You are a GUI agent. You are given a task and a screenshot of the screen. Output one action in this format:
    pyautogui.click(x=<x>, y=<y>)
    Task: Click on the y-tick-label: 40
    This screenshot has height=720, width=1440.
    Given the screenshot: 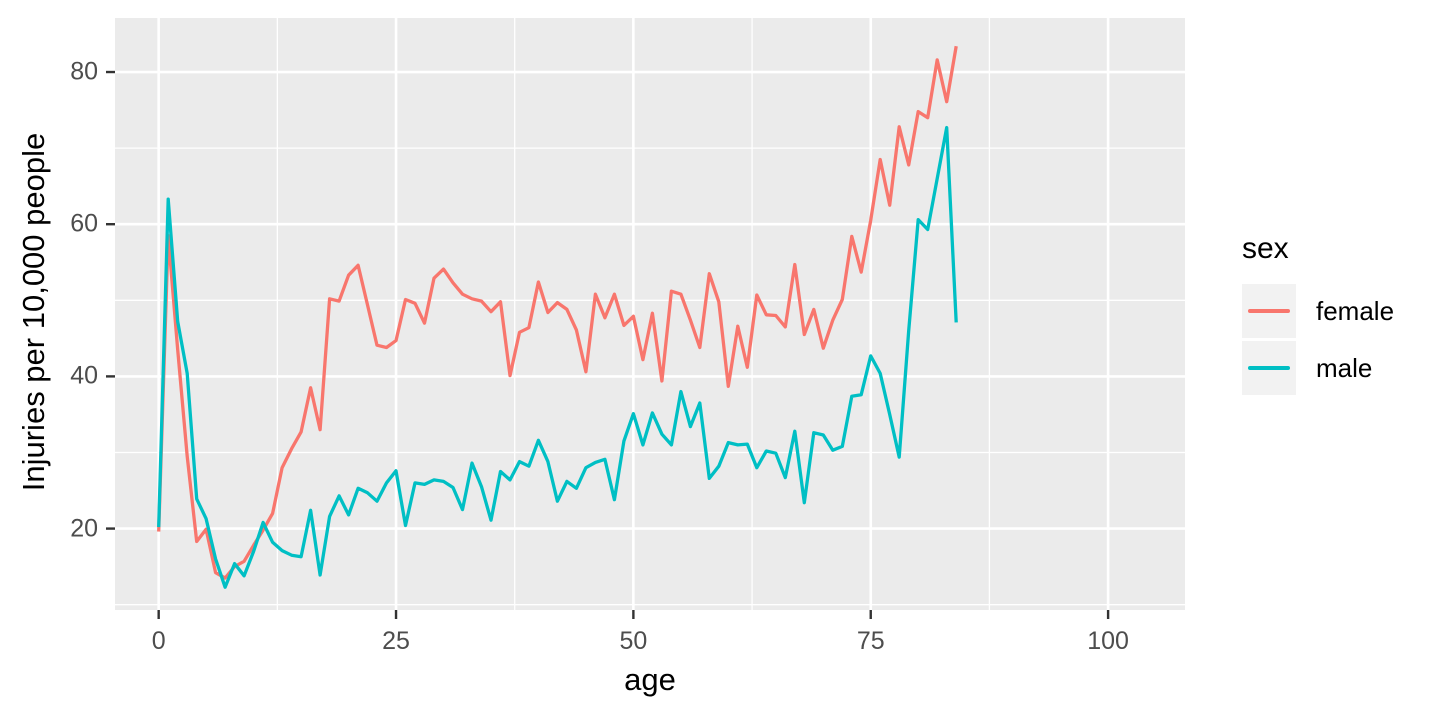 What is the action you would take?
    pyautogui.click(x=84, y=375)
    